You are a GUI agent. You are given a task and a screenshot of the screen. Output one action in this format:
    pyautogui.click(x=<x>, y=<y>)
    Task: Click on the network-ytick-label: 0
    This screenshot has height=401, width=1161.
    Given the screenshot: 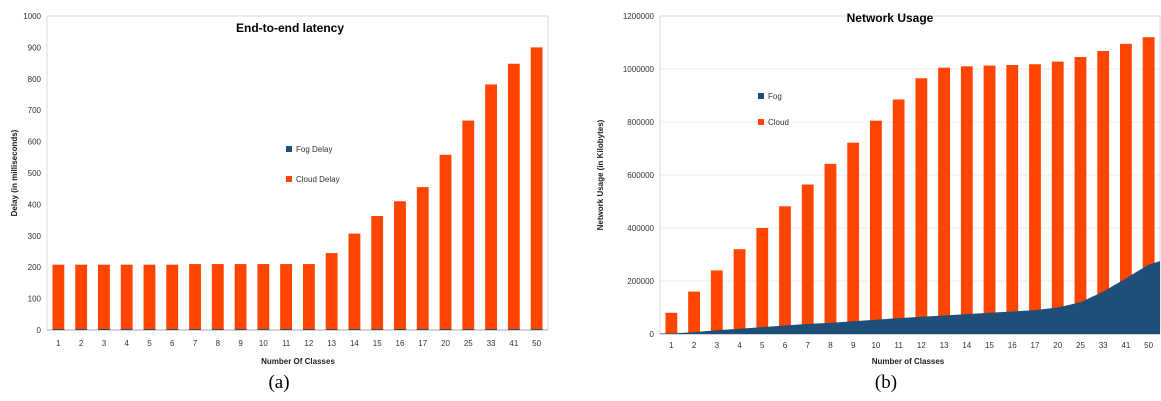 What is the action you would take?
    pyautogui.click(x=652, y=334)
    